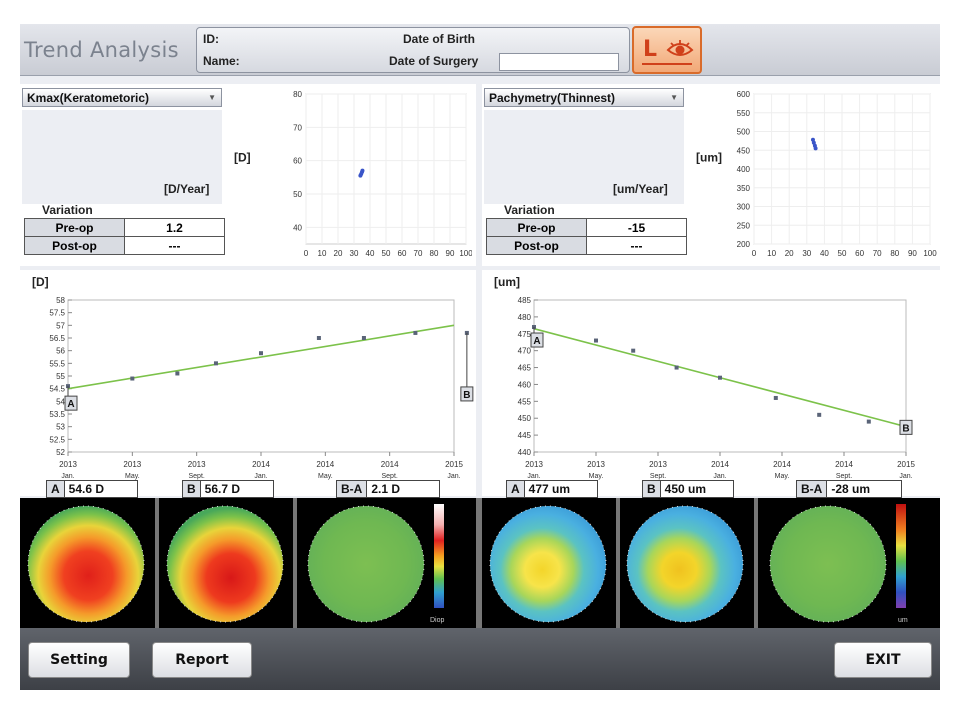  What do you see at coordinates (124, 227) in the screenshot?
I see `table-row: Pre-op 1.2` at bounding box center [124, 227].